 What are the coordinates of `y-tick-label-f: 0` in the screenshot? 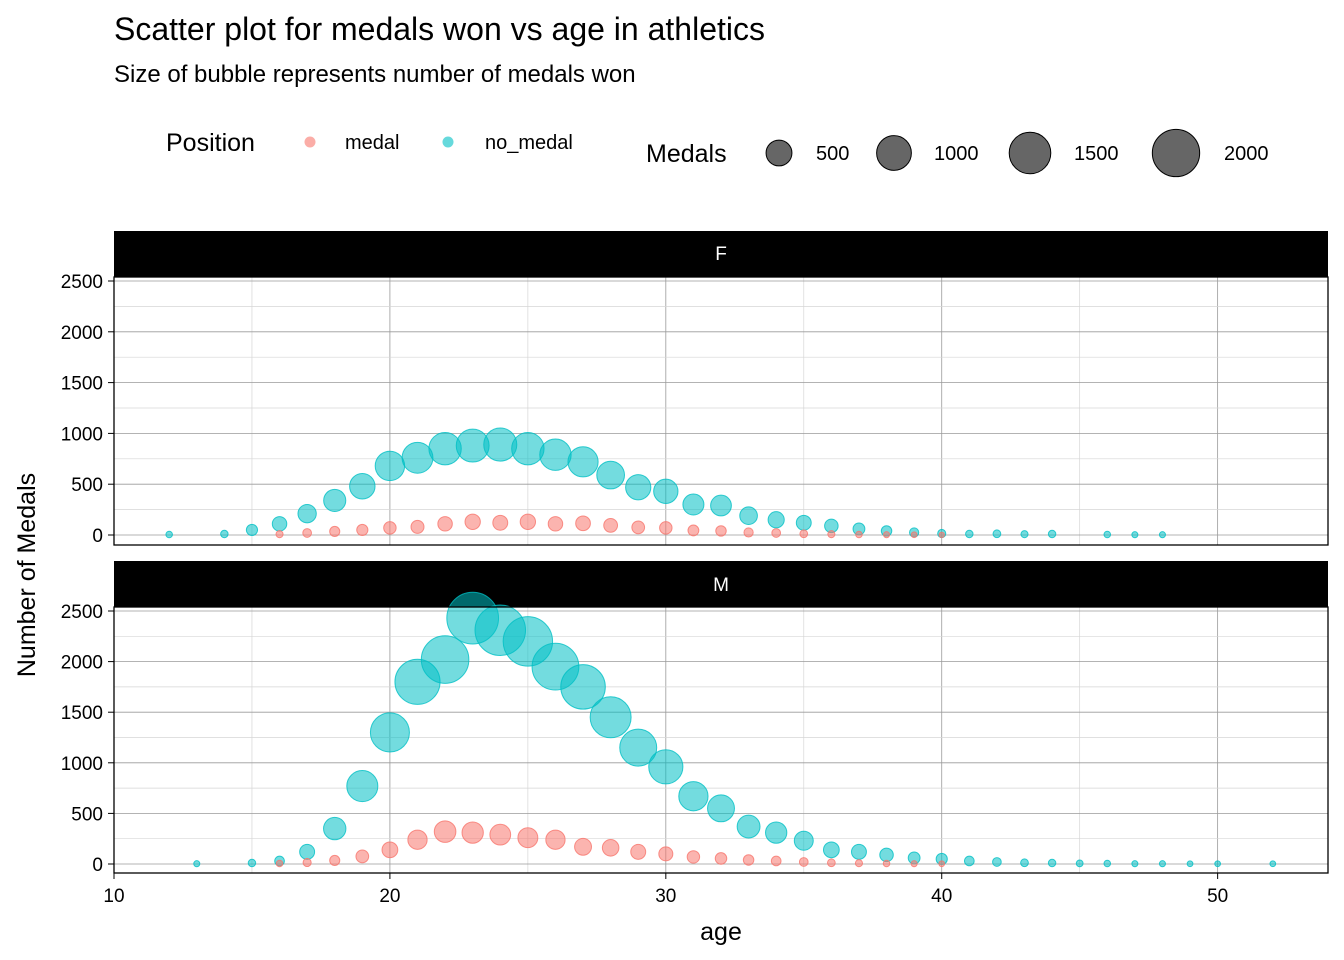 It's located at (97, 536).